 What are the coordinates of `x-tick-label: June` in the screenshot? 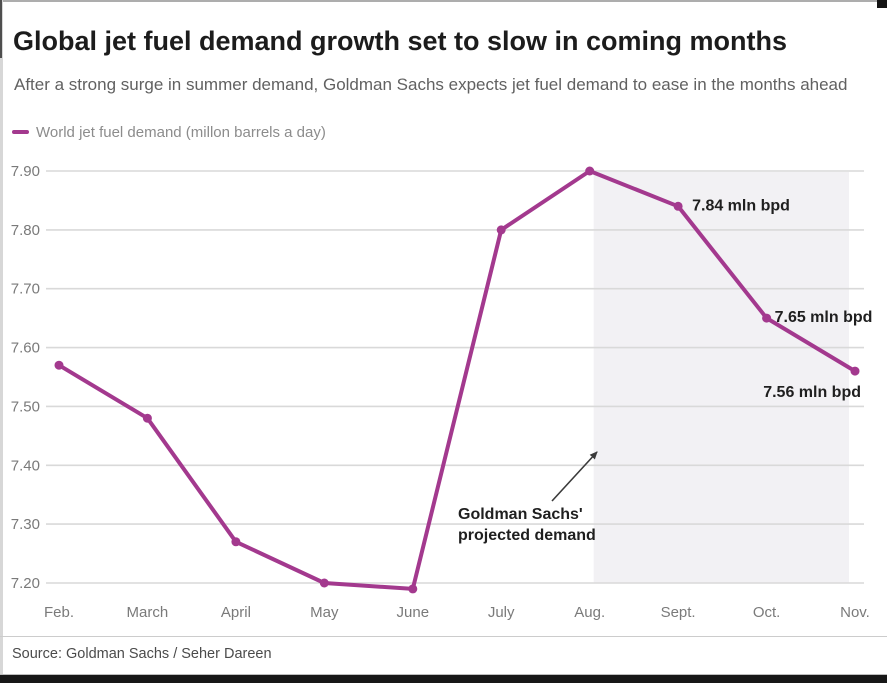 It's located at (413, 612).